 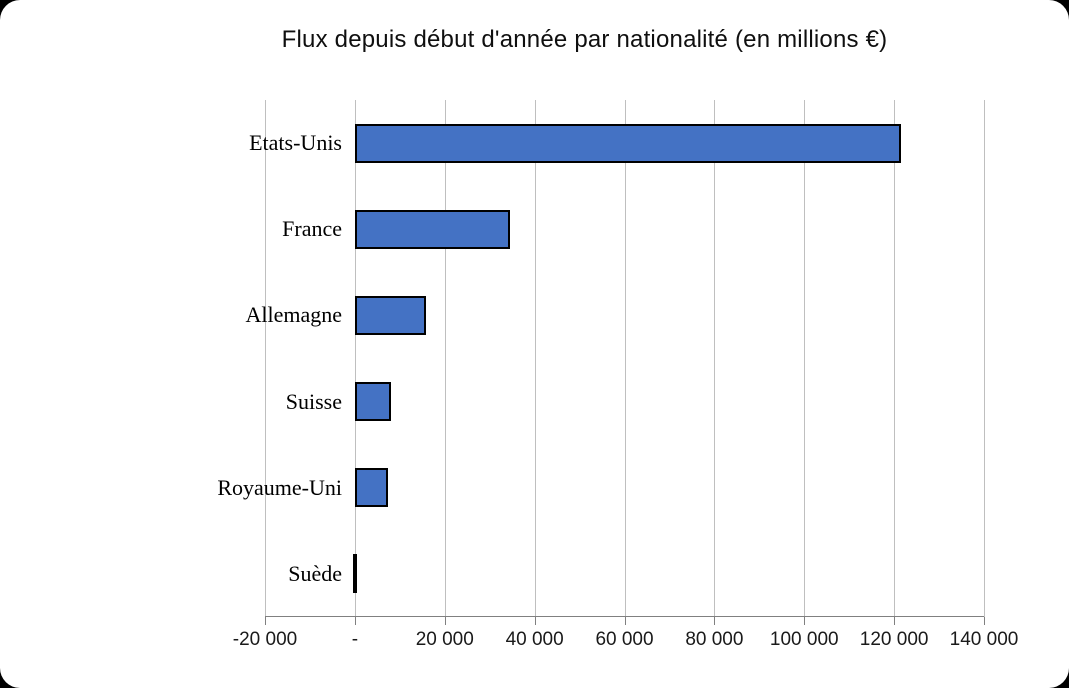 I want to click on x-tick-label: 80 000, so click(x=714, y=639).